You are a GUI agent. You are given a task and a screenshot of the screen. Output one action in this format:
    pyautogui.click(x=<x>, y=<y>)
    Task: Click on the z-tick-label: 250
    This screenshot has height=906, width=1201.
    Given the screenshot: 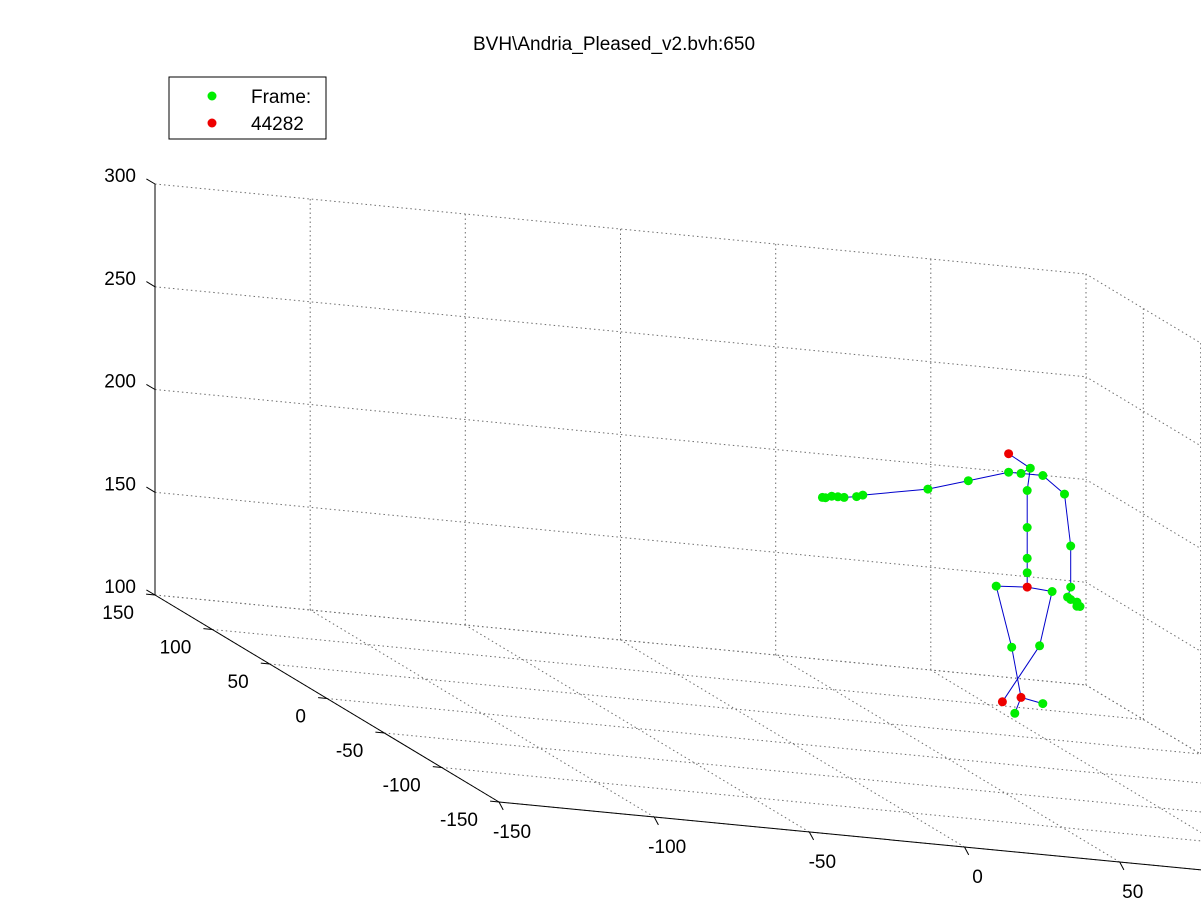 What is the action you would take?
    pyautogui.click(x=120, y=279)
    